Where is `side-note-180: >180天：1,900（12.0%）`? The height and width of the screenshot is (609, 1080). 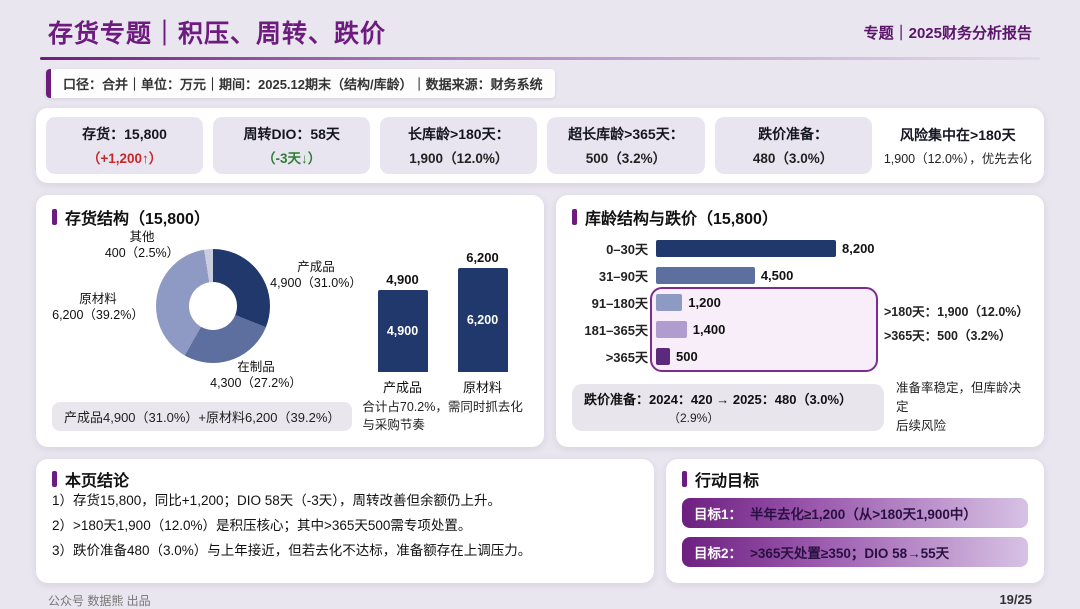
side-note-180: >180天：1,900（12.0%） is located at coordinates (956, 312).